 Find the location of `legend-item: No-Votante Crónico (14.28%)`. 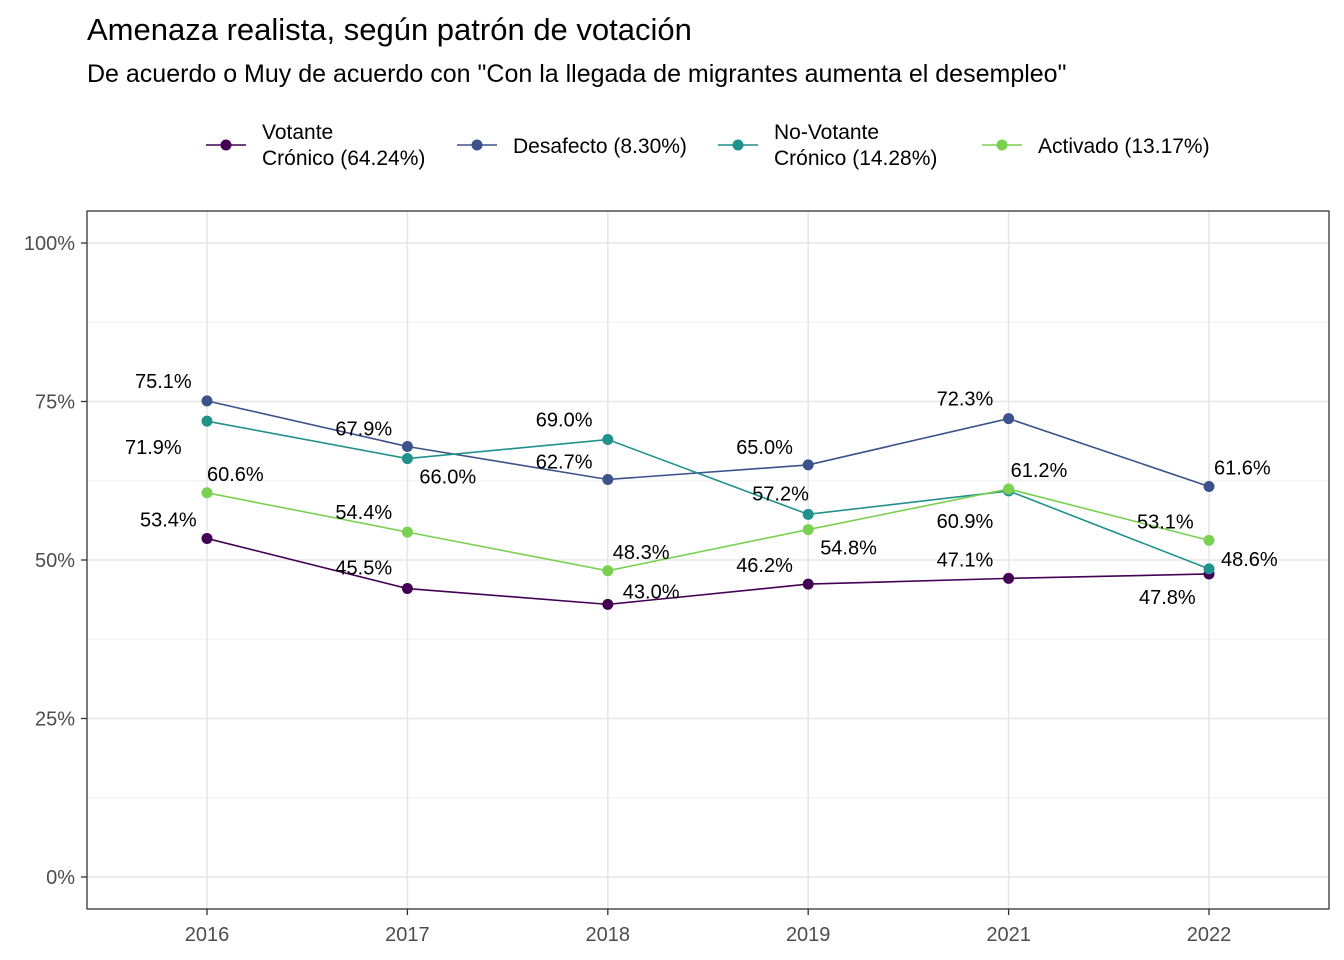

legend-item: No-Votante Crónico (14.28%) is located at coordinates (827, 145).